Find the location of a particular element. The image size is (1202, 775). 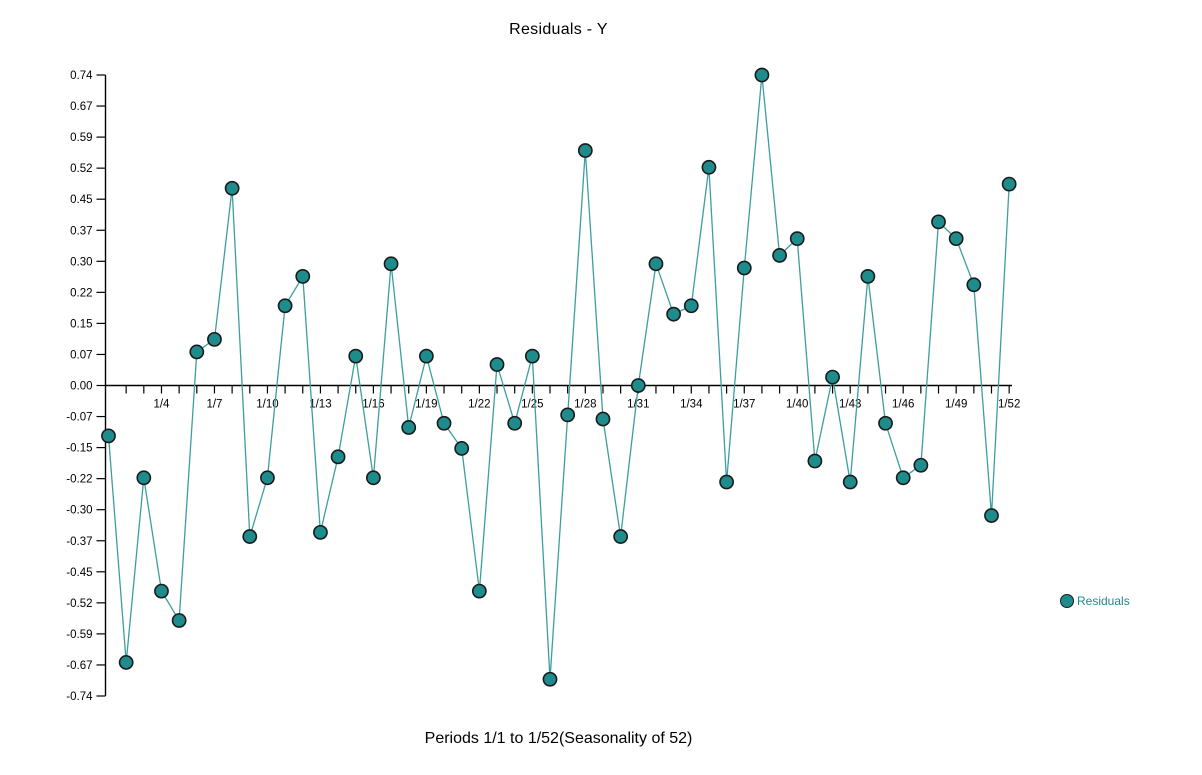

y-tick-label: 0.07 is located at coordinates (81, 355).